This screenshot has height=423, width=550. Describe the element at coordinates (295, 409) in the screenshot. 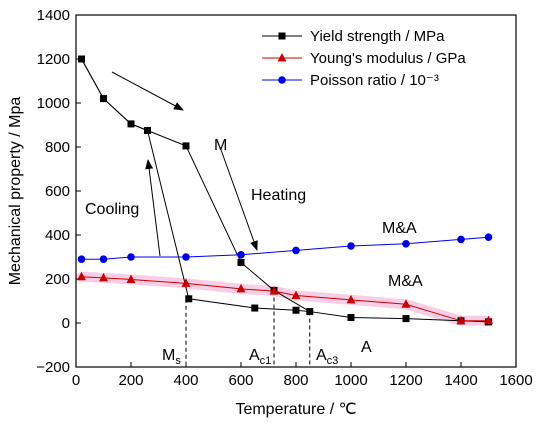

I see `x-axis-label: Temperature / ℃` at that location.